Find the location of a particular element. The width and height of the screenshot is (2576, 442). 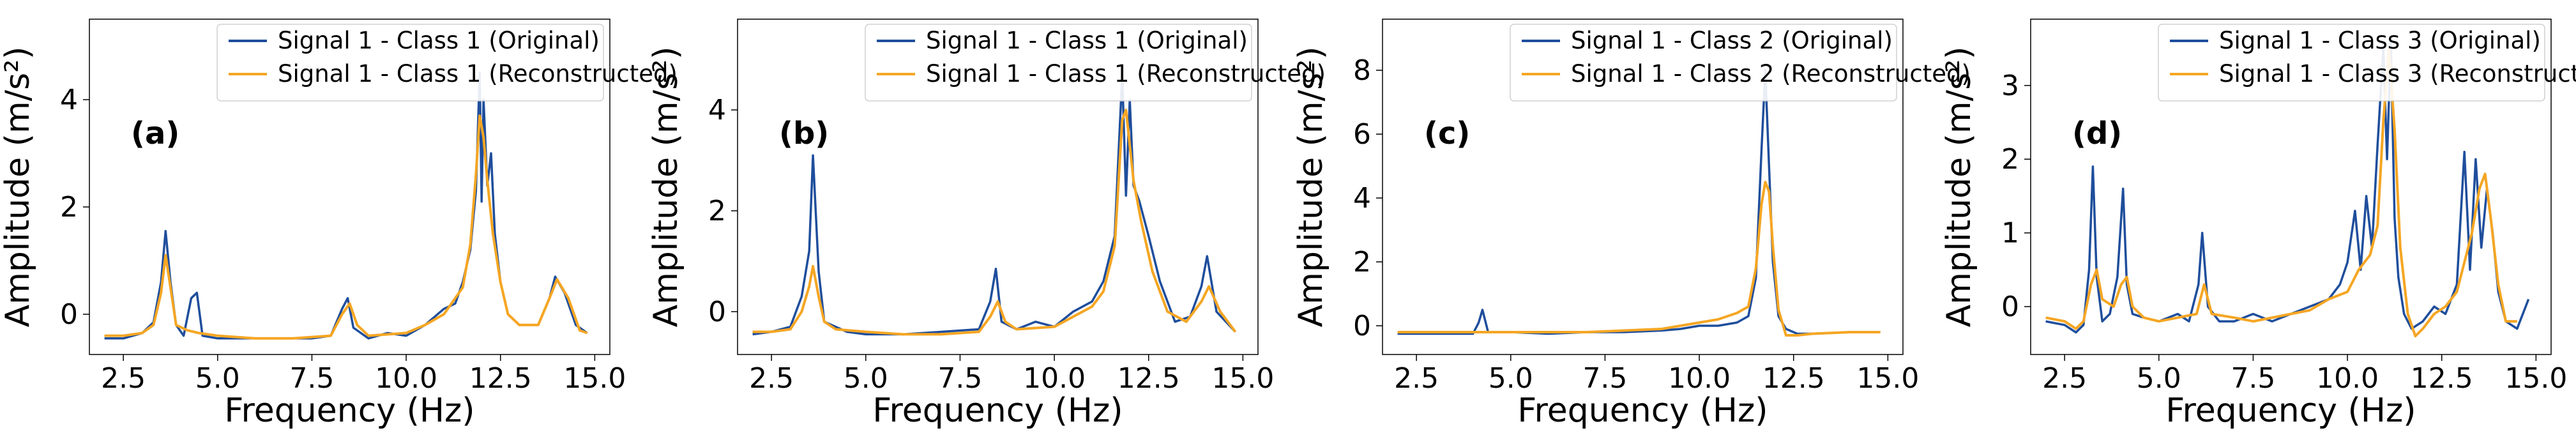

panel-label: (c) is located at coordinates (1447, 133).